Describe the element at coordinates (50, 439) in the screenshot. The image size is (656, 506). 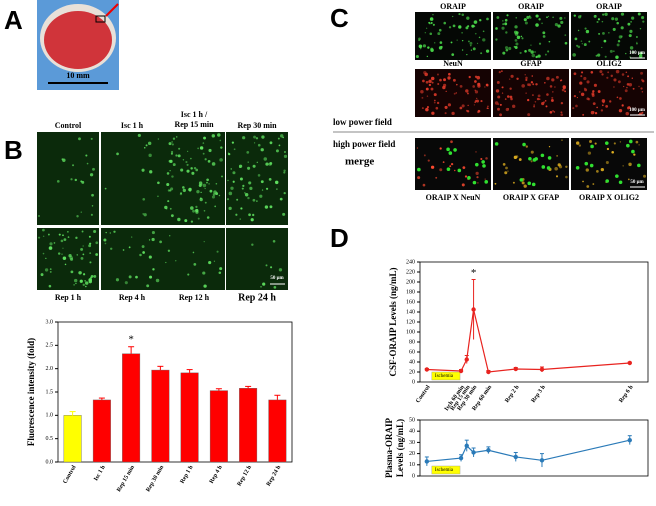
I see `y-tick-label: 0.5` at that location.